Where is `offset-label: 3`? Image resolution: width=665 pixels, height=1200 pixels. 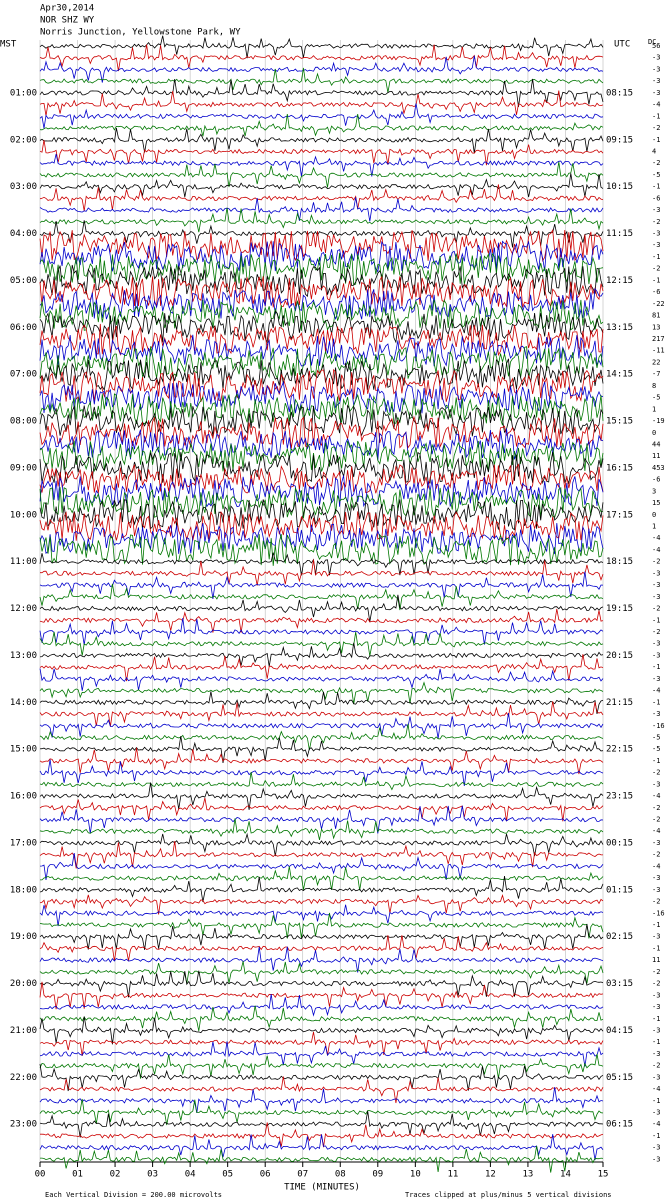 offset-label: 3 is located at coordinates (654, 491).